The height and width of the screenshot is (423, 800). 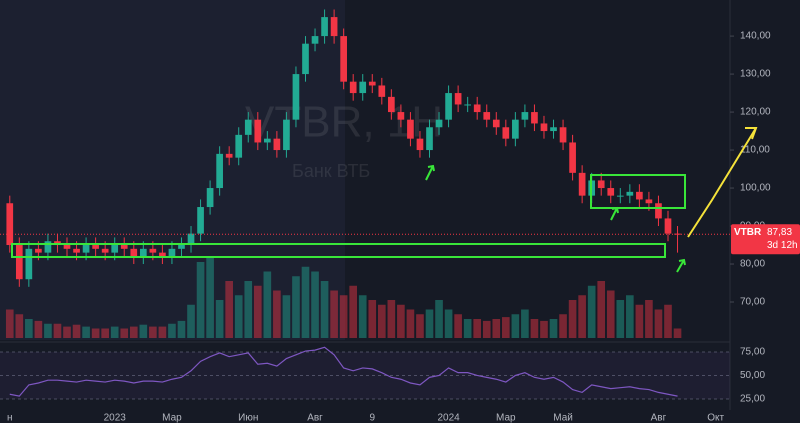 What do you see at coordinates (755, 112) in the screenshot?
I see `y-tick-label: 120,00` at bounding box center [755, 112].